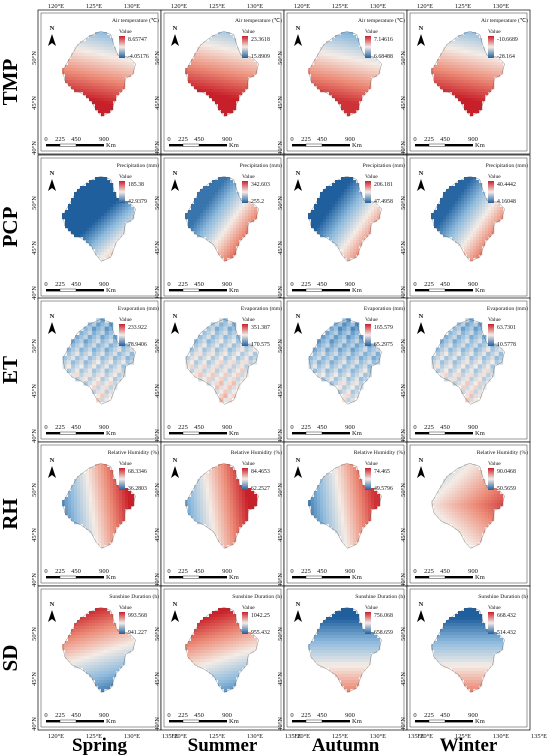 Image resolution: width=550 pixels, height=756 pixels. I want to click on legend-min-value: 15.8909, so click(260, 57).